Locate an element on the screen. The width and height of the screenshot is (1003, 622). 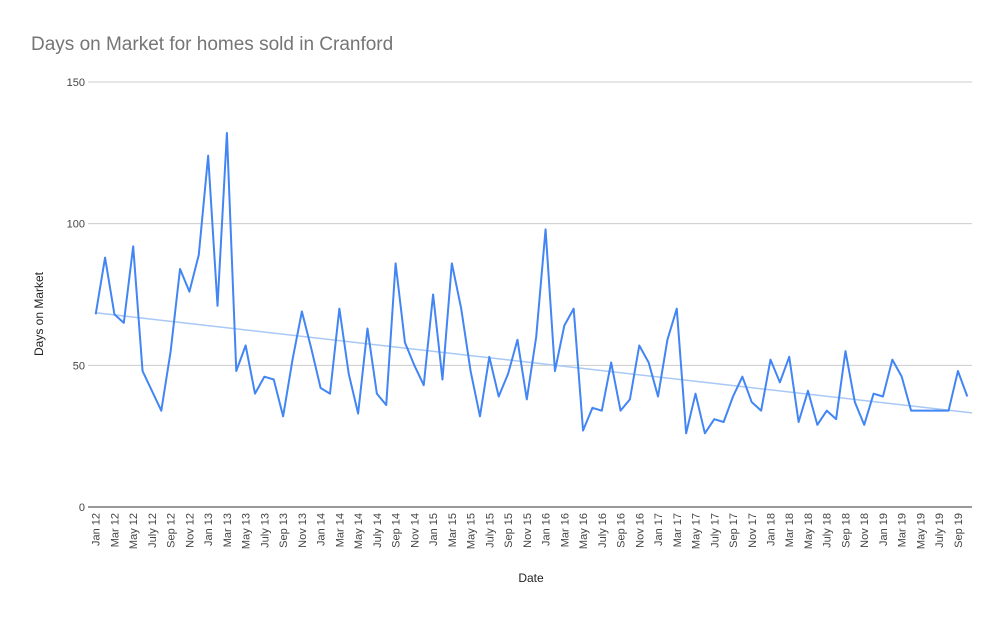
x-tick-label: Mar 12 is located at coordinates (115, 530).